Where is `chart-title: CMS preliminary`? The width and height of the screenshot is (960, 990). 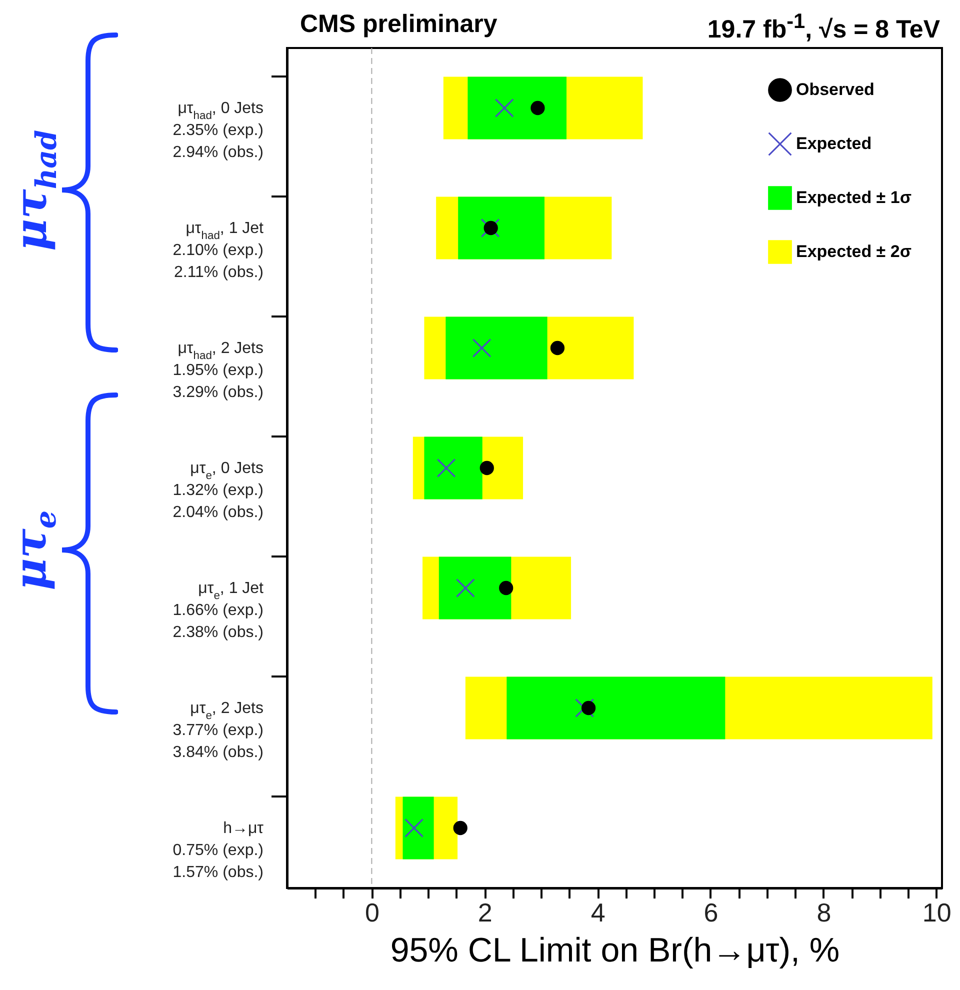
chart-title: CMS preliminary is located at coordinates (399, 25).